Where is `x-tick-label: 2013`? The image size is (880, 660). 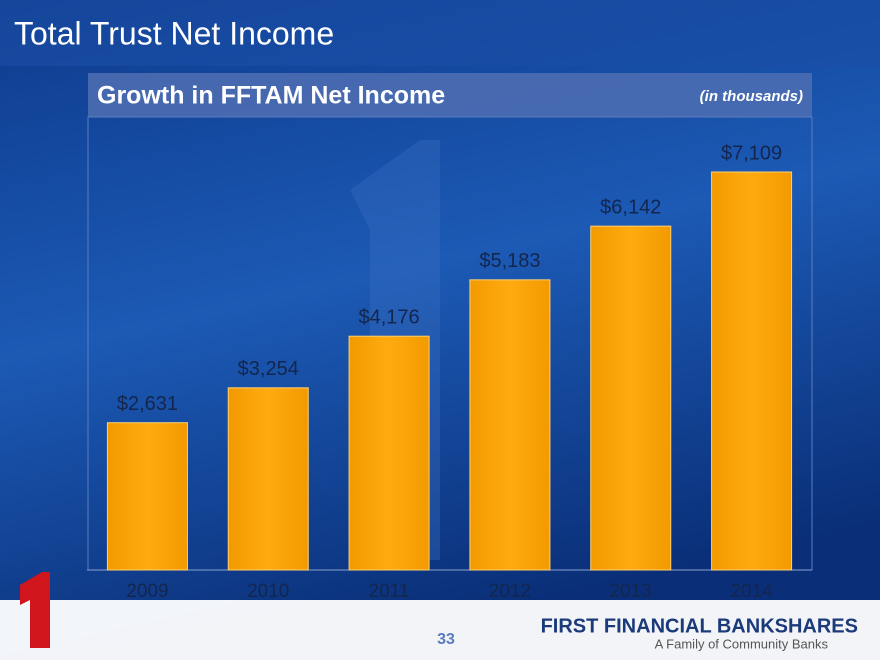
x-tick-label: 2013 is located at coordinates (631, 591).